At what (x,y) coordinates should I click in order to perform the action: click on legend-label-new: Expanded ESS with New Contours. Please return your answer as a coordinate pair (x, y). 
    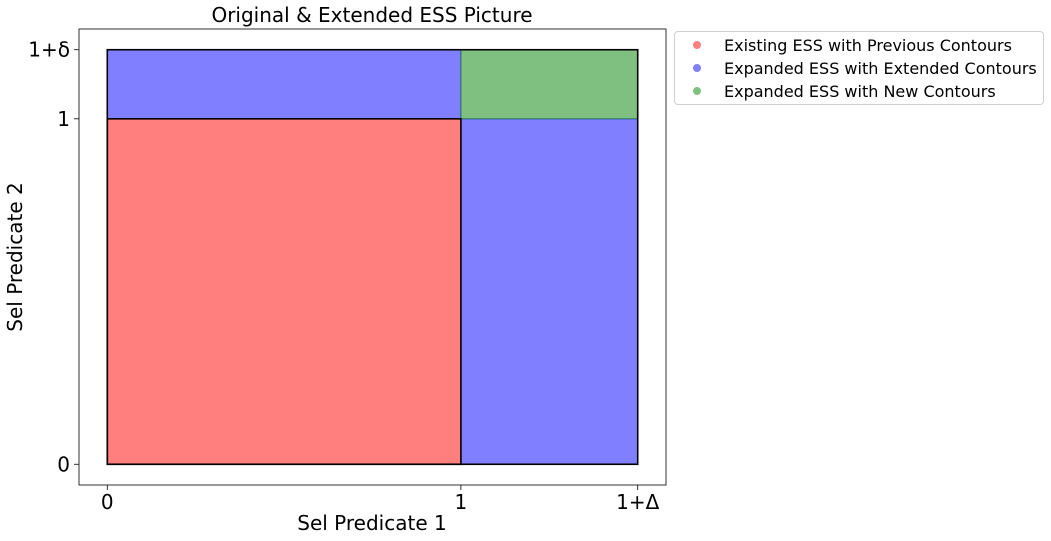
    Looking at the image, I should click on (860, 91).